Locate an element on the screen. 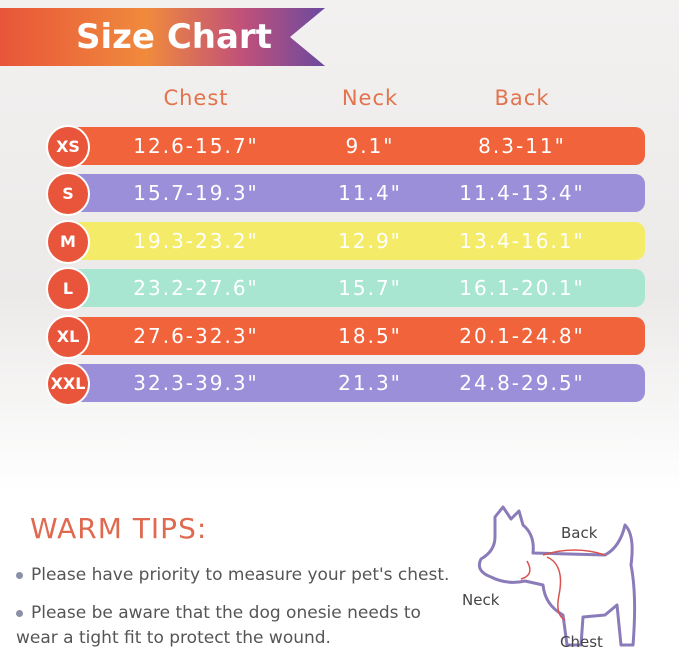  size-cell: 13.4-16.1" is located at coordinates (522, 240).